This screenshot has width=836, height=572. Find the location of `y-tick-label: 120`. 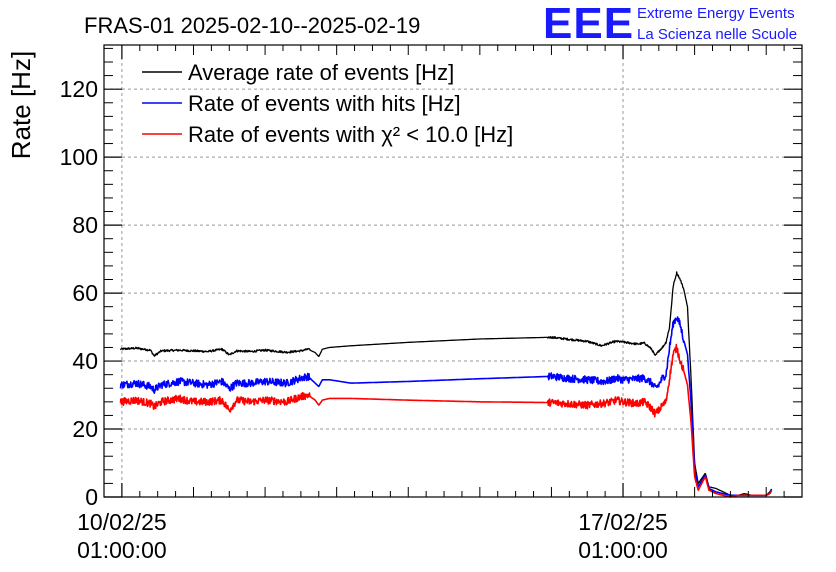

y-tick-label: 120 is located at coordinates (79, 89).